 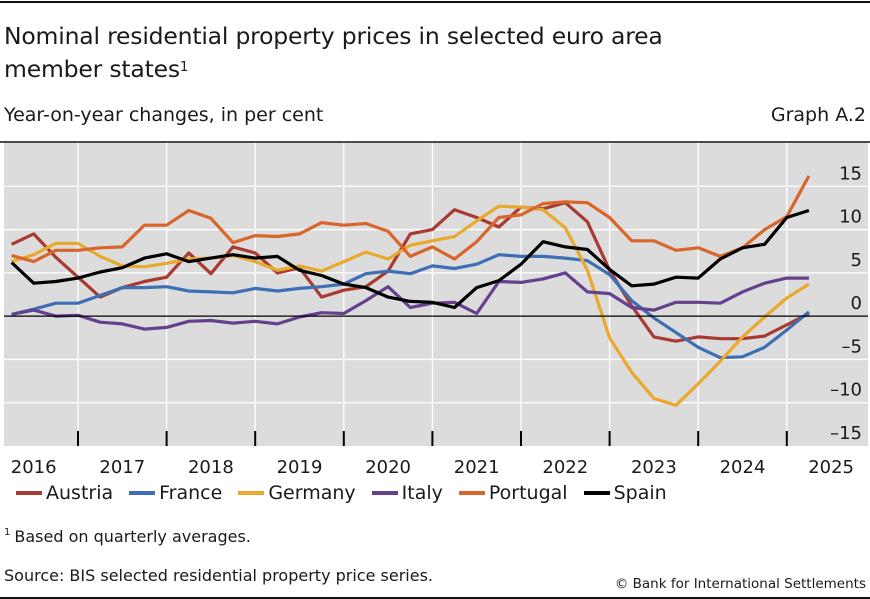 I want to click on x-tick-label: 2024, so click(x=743, y=466).